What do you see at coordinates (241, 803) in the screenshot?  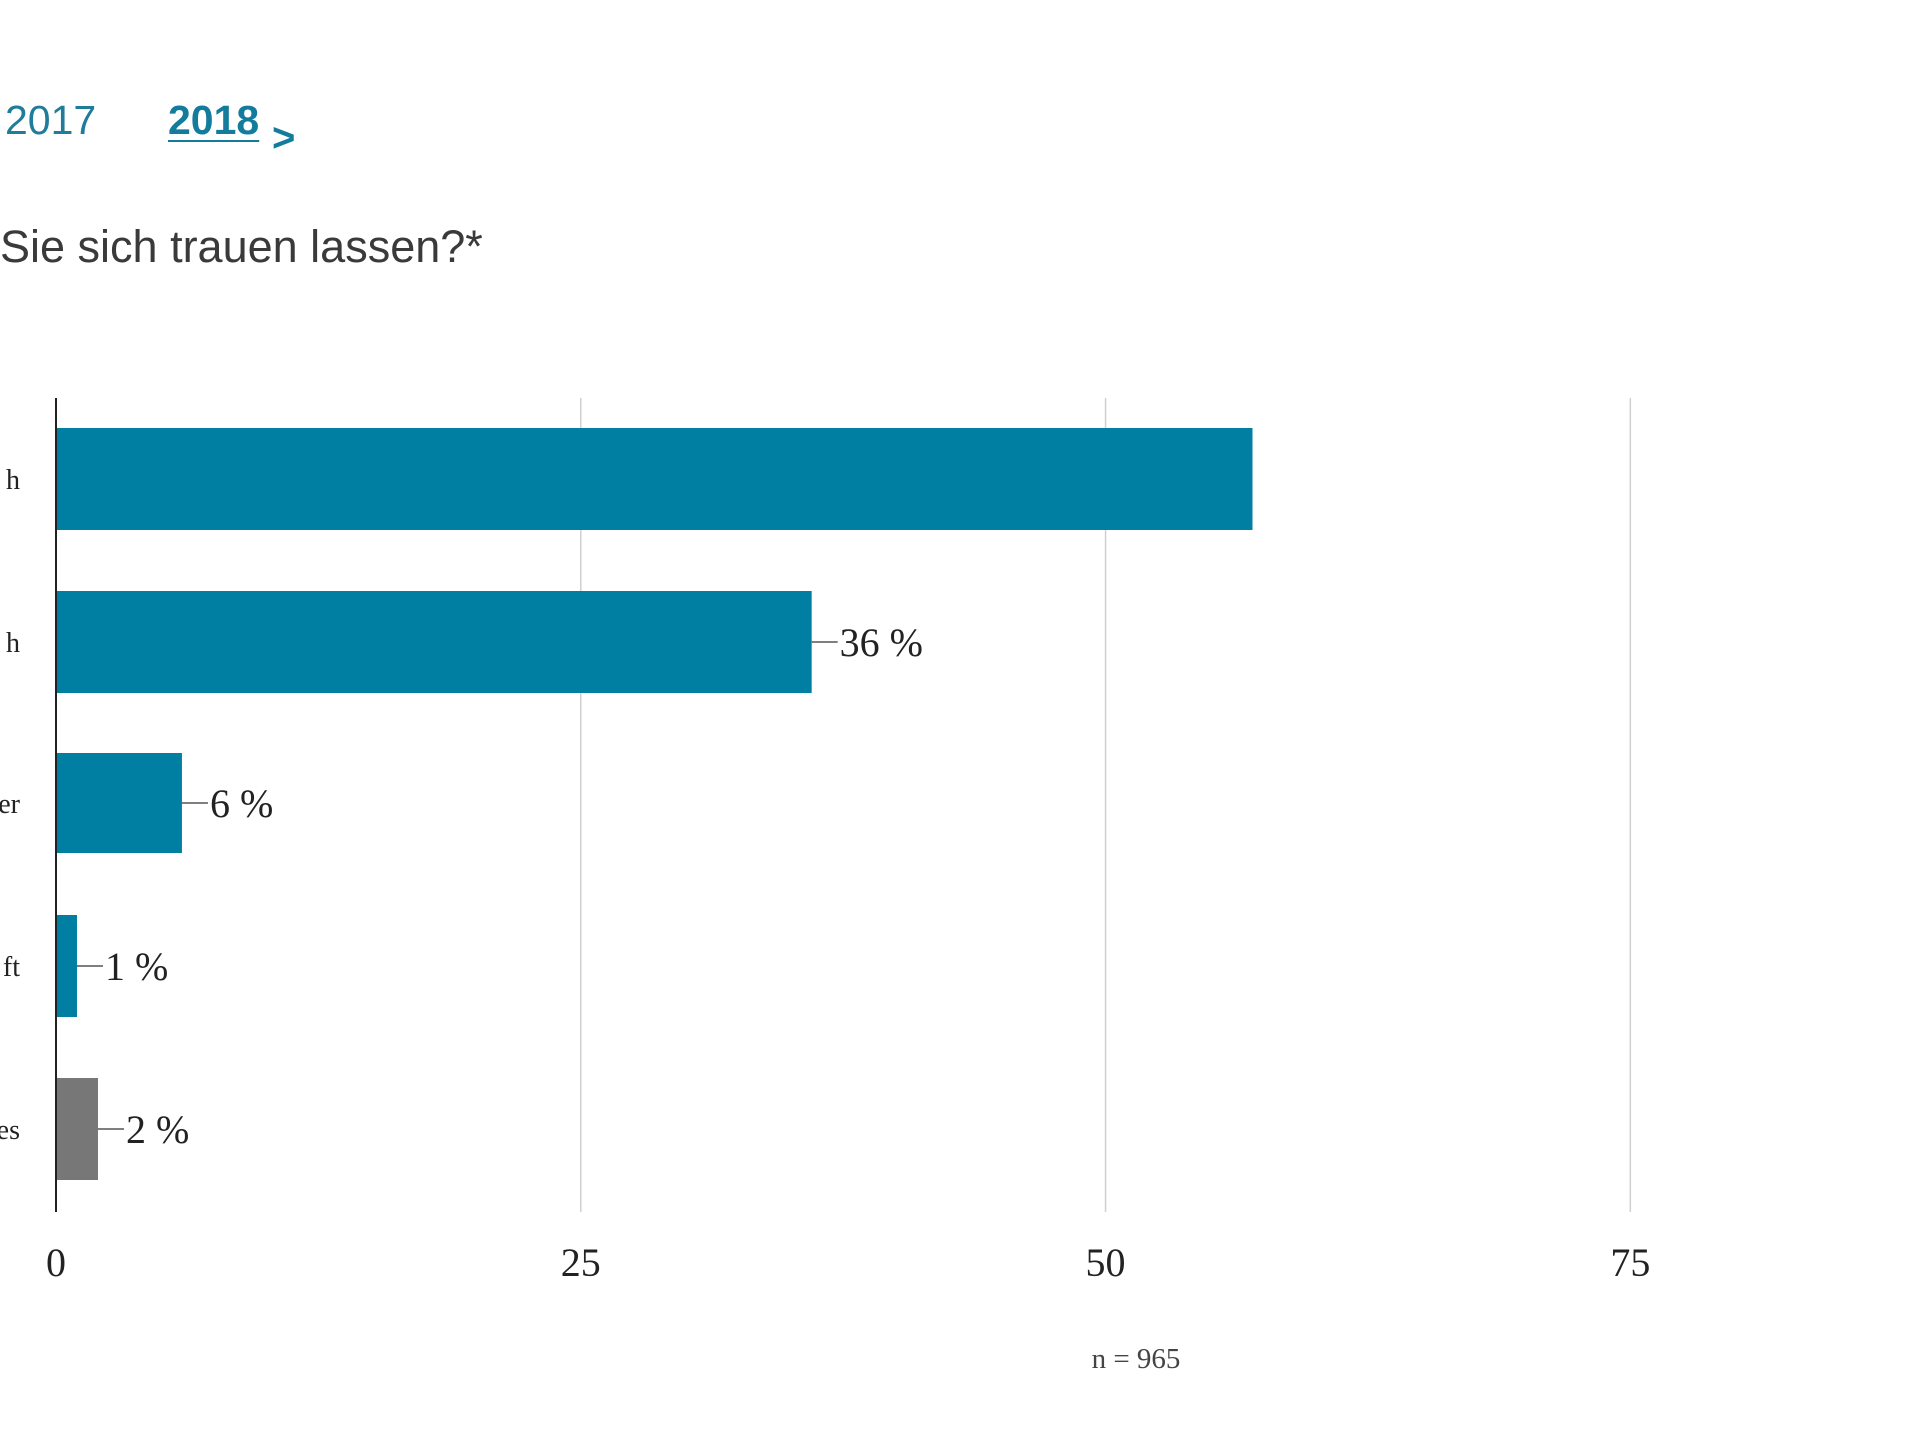 I see `value-label: 6 %` at bounding box center [241, 803].